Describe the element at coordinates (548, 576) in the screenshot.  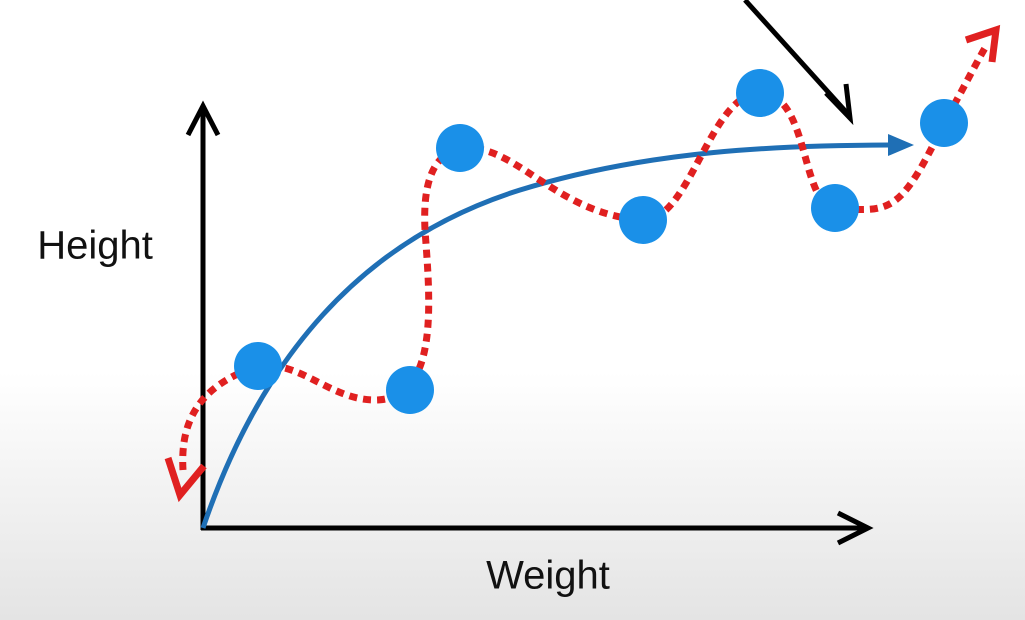
I see `x-axis-label: Weight` at that location.